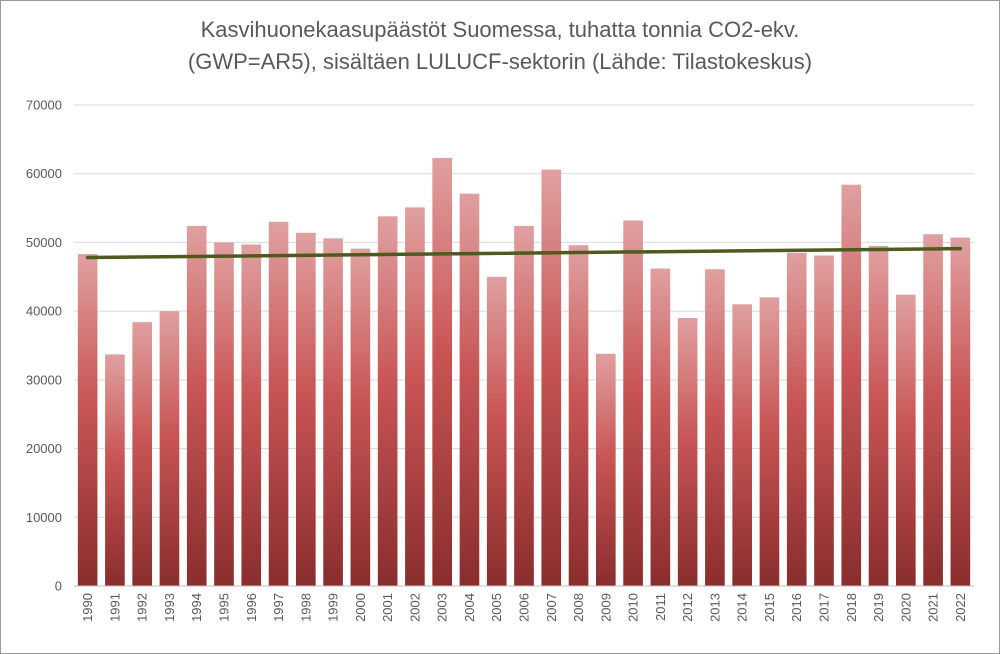  What do you see at coordinates (87, 607) in the screenshot?
I see `x-tick-label: 1990` at bounding box center [87, 607].